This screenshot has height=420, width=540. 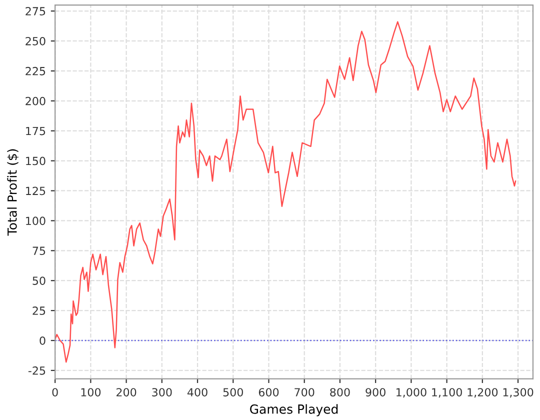 I want to click on x-tick-label: 1,300, so click(x=518, y=393).